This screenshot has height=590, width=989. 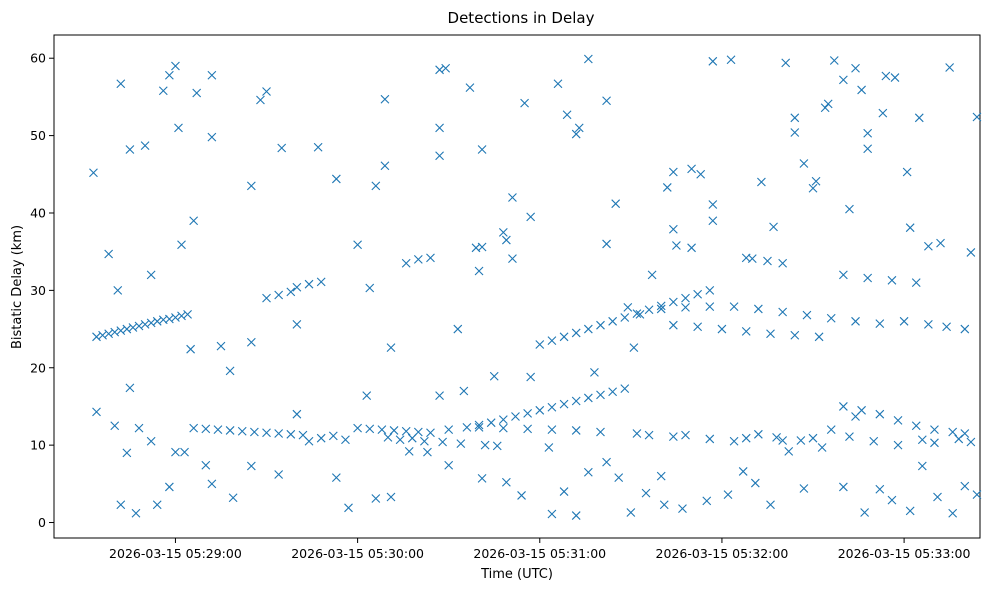 What do you see at coordinates (38, 212) in the screenshot?
I see `y-tick-label: 40` at bounding box center [38, 212].